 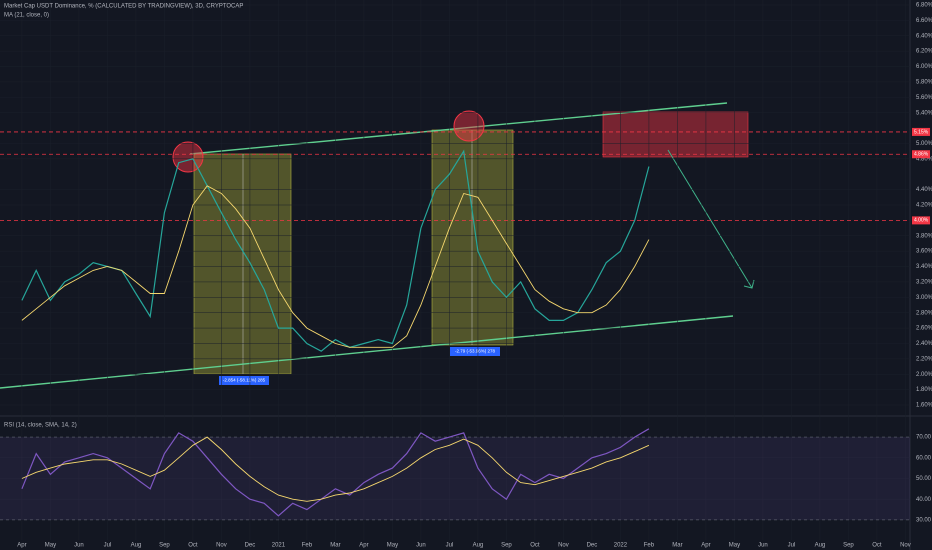 I want to click on y-tick-label: 2.20%, so click(x=924, y=359).